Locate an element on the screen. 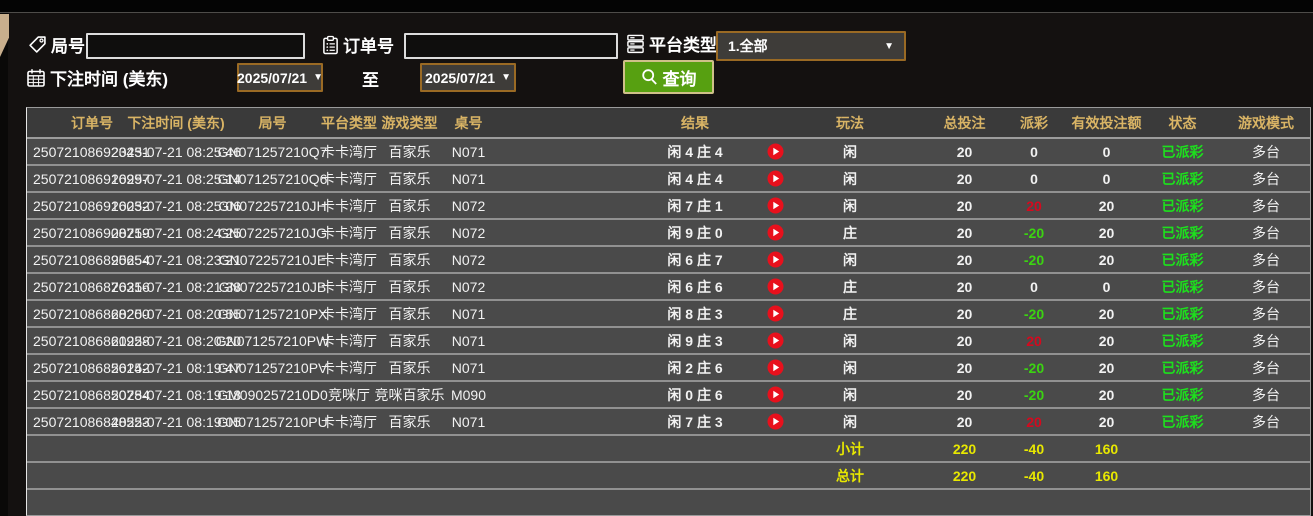  total-total-bet: 220 is located at coordinates (964, 475).